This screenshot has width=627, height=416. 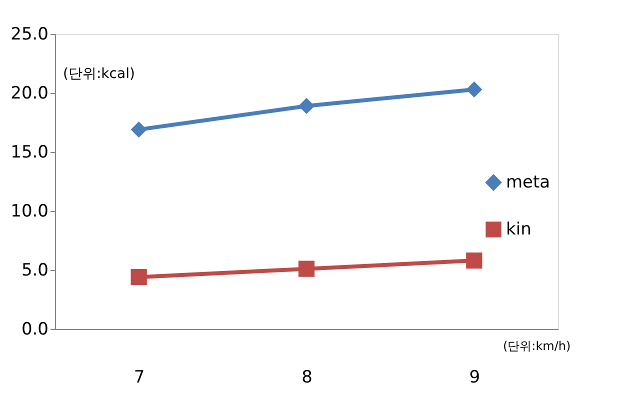 What do you see at coordinates (474, 378) in the screenshot?
I see `x-tick-label: 9` at bounding box center [474, 378].